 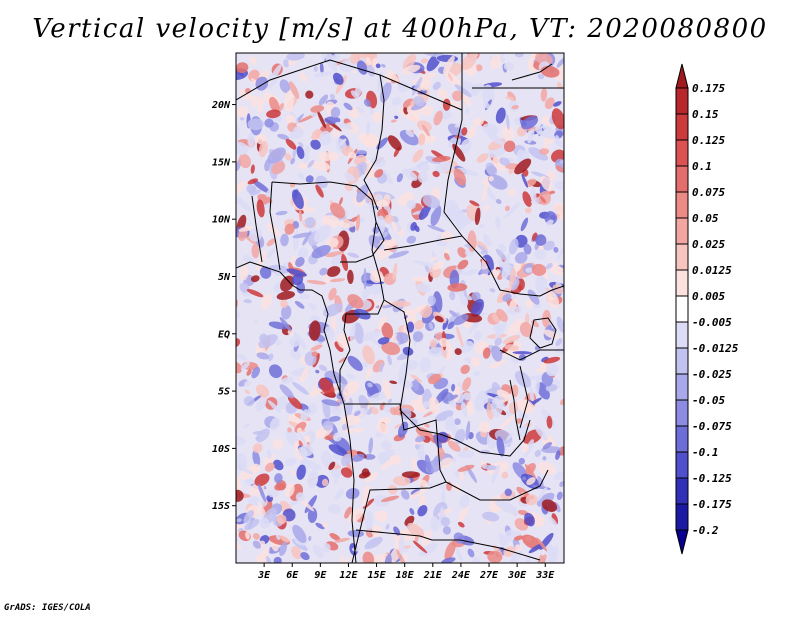 What do you see at coordinates (221, 449) in the screenshot?
I see `lat-tick-label: 10S` at bounding box center [221, 449].